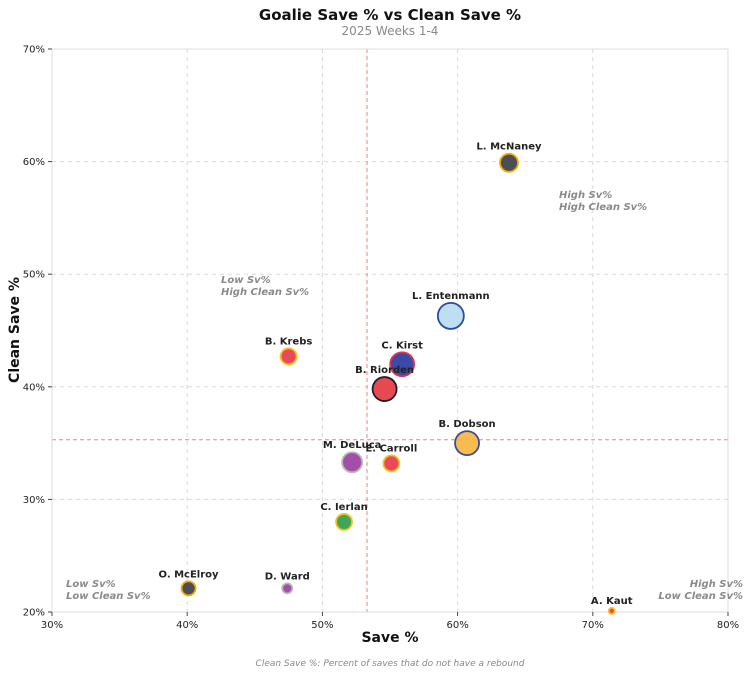 The height and width of the screenshot is (675, 750). What do you see at coordinates (187, 625) in the screenshot?
I see `x-tick-label: 40%` at bounding box center [187, 625].